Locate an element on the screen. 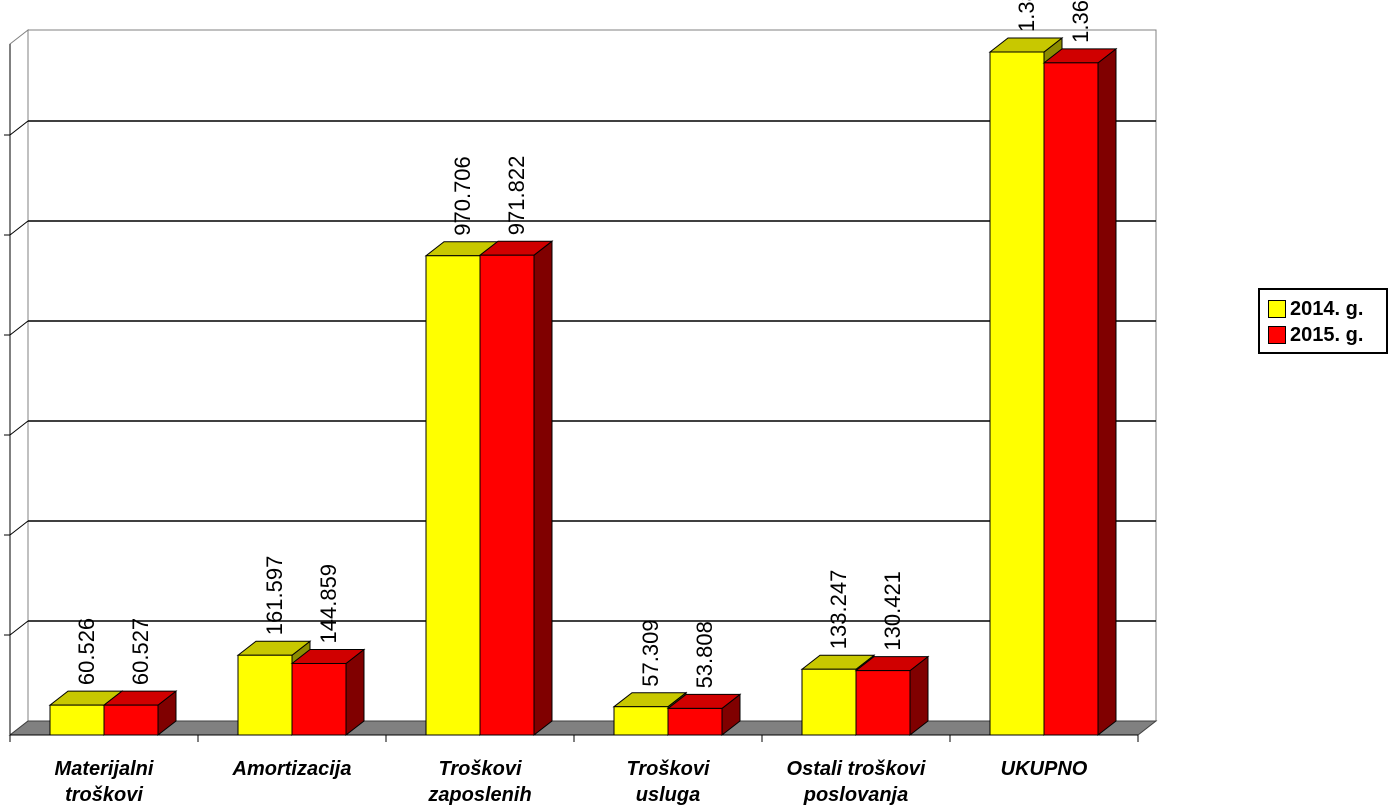 Image resolution: width=1395 pixels, height=809 pixels. category-label-2: Troškovi is located at coordinates (480, 769).